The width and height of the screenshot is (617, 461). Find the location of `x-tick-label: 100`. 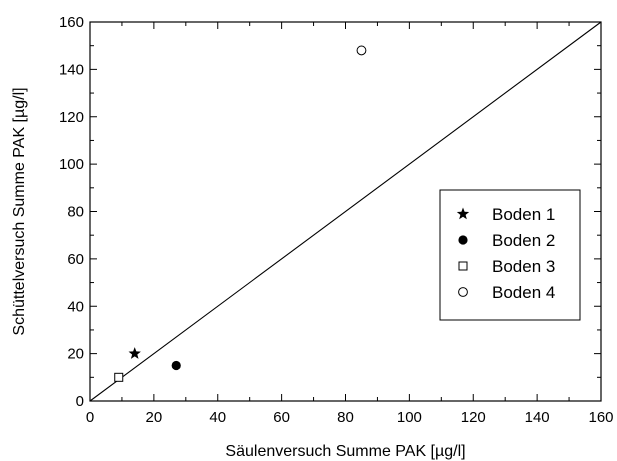

x-tick-label: 100 is located at coordinates (409, 417).